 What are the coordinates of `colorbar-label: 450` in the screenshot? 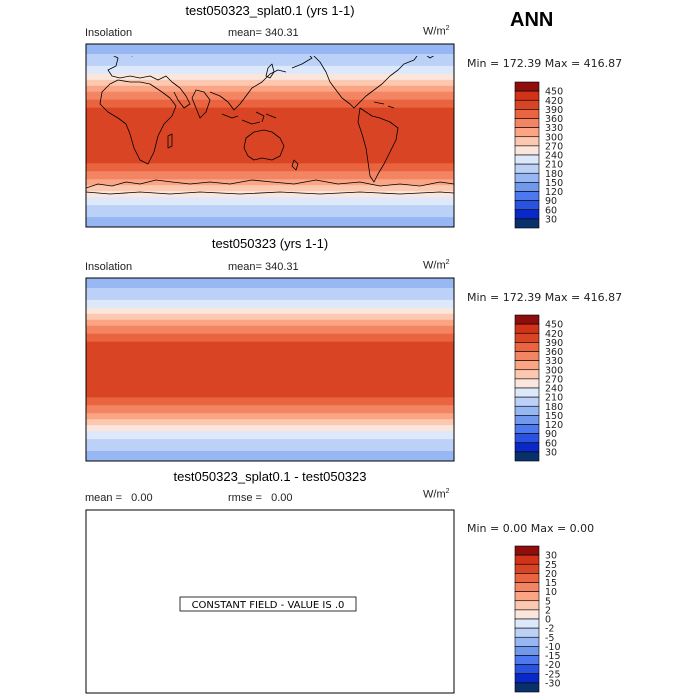 It's located at (554, 325).